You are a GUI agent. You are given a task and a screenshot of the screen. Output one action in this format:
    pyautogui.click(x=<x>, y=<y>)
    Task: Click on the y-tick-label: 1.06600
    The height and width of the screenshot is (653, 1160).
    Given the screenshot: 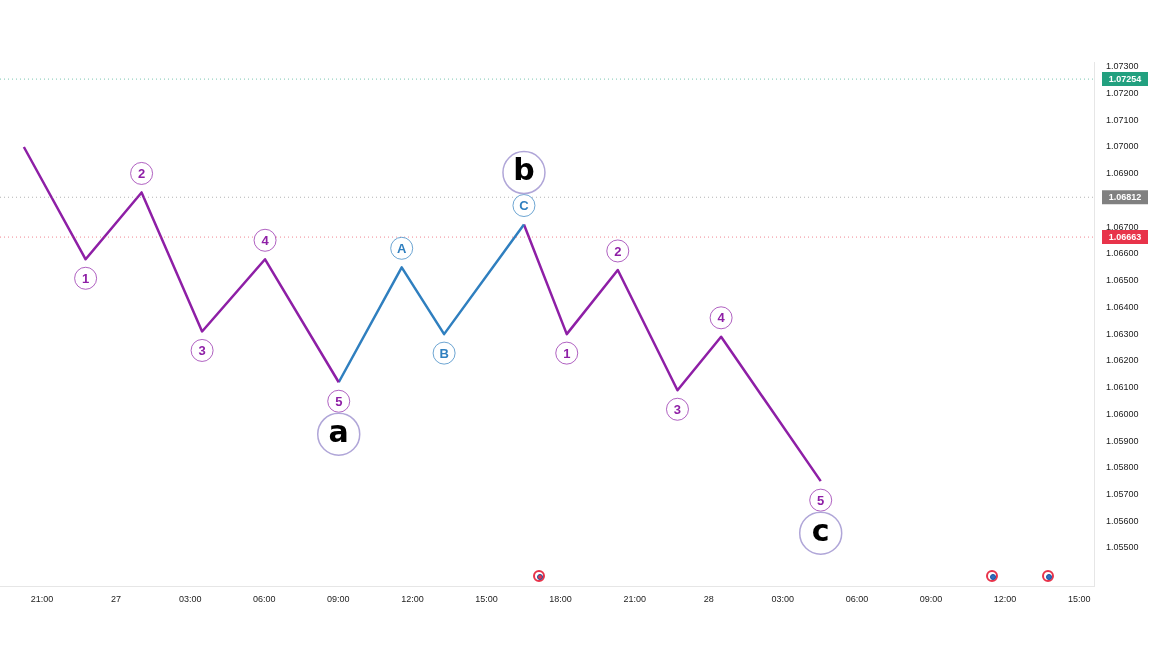 What is the action you would take?
    pyautogui.click(x=1122, y=253)
    